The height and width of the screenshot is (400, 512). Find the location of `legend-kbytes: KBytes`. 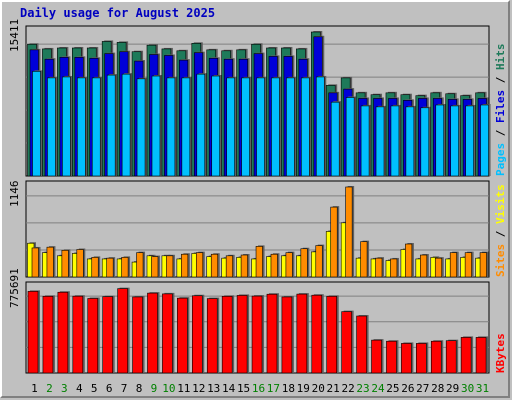

legend-kbytes: KBytes is located at coordinates (500, 353).